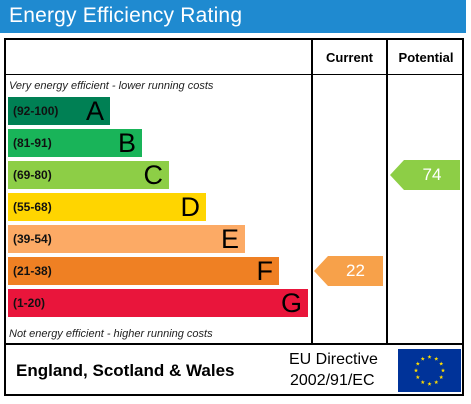  Describe the element at coordinates (32, 175) in the screenshot. I see `band-range: (69-80)` at that location.